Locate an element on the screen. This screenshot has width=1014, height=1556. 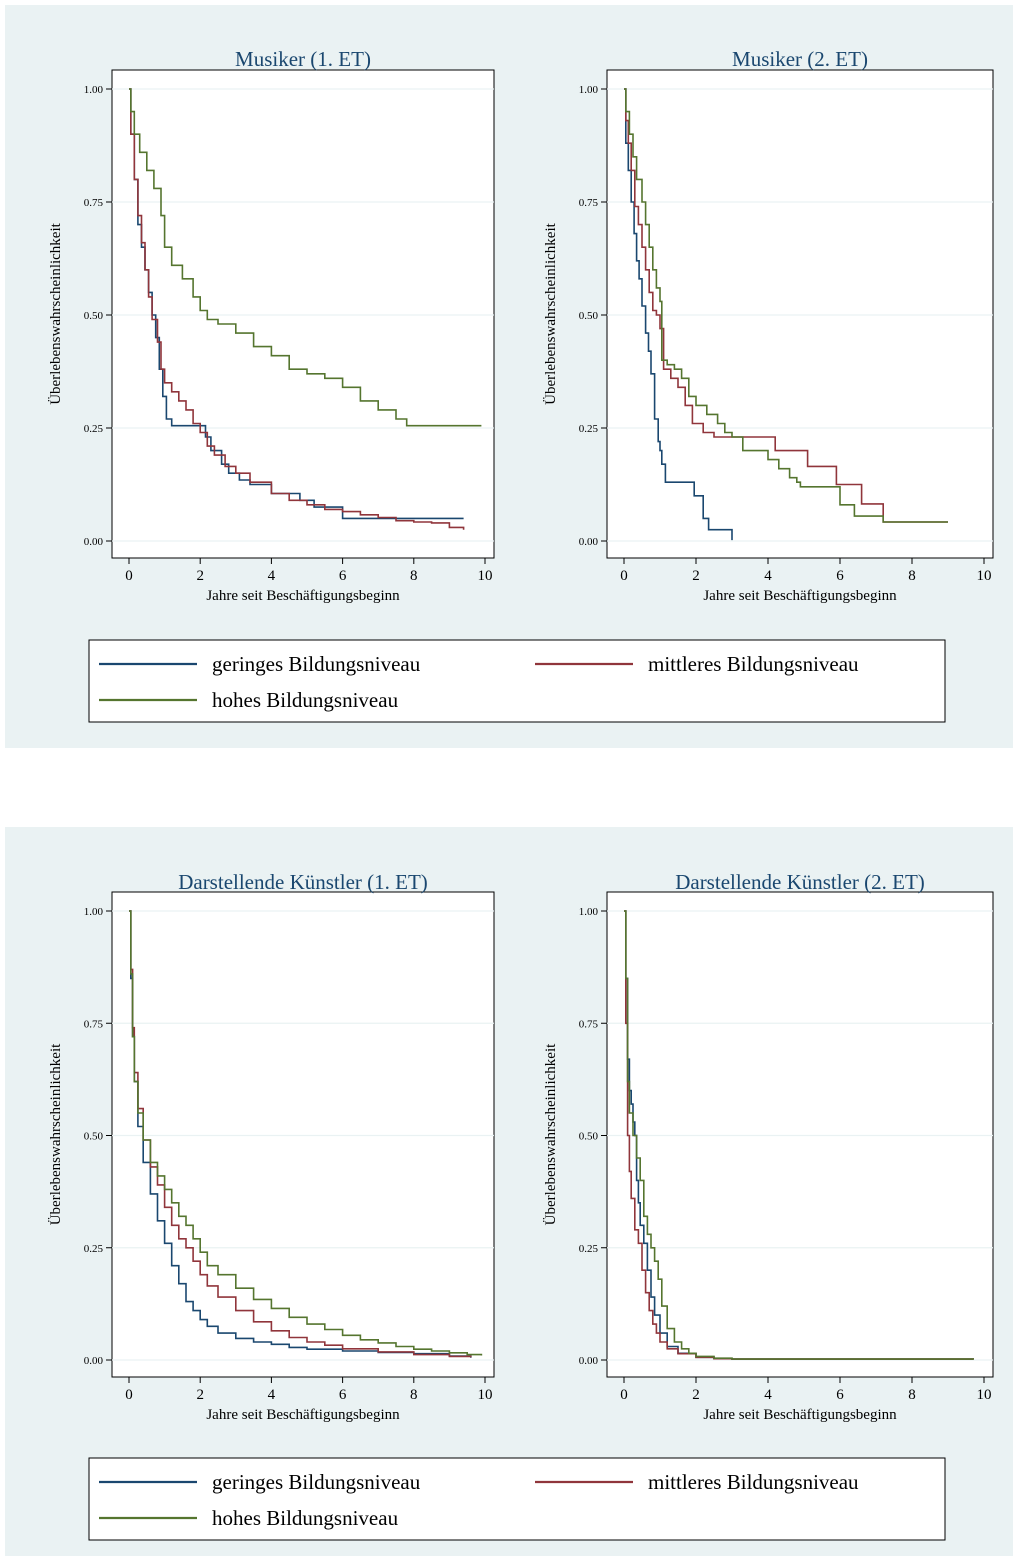
chart-title: Darstellende Künstler (2. ET) is located at coordinates (800, 882).